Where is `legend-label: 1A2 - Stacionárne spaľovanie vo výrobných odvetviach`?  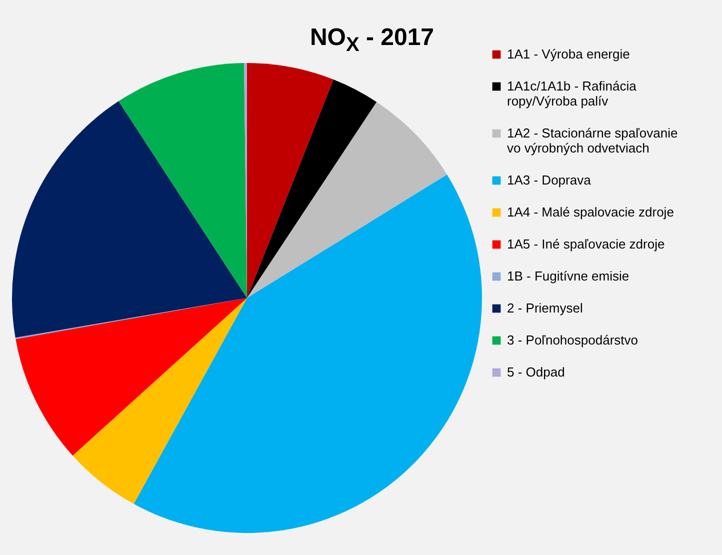
legend-label: 1A2 - Stacionárne spaľovanie vo výrobných odvetviach is located at coordinates (592, 141).